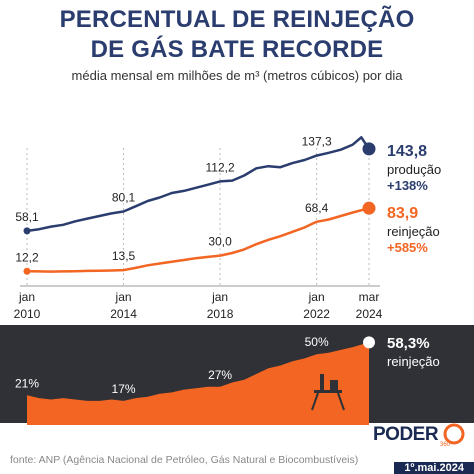  I want to click on x-tick-label-2: jan, so click(219, 297).